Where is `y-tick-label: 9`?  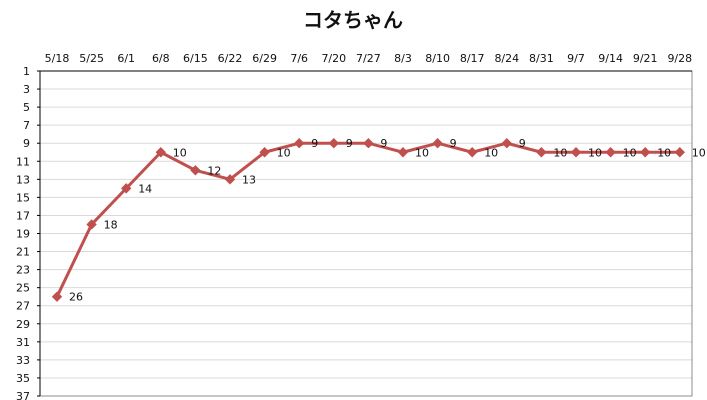 y-tick-label: 9 is located at coordinates (26, 143).